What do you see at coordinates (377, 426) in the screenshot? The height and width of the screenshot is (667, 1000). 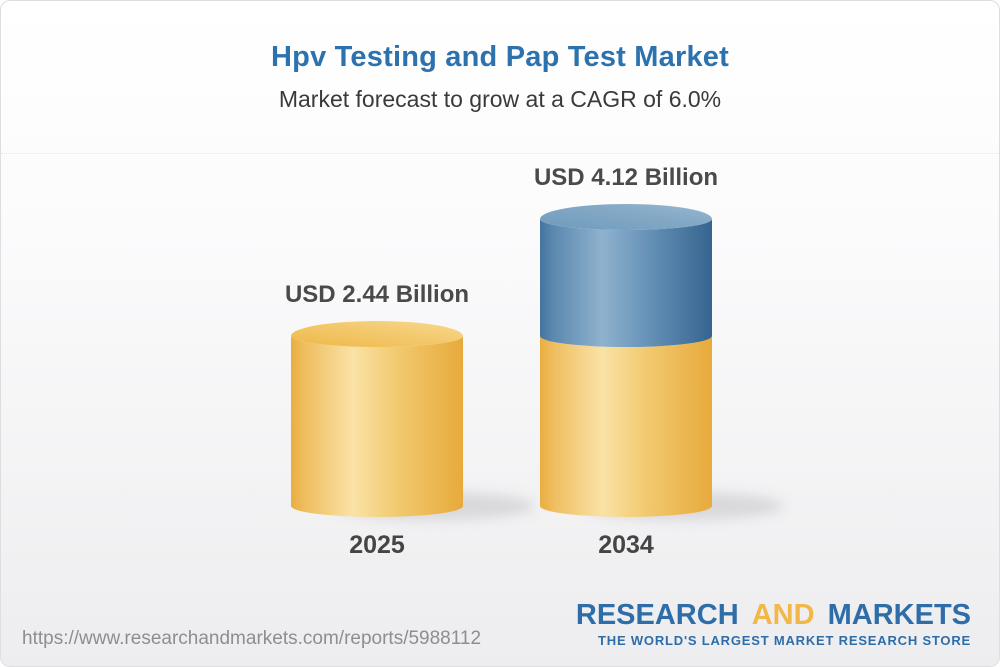 I see `bar-segment-2025-gold` at bounding box center [377, 426].